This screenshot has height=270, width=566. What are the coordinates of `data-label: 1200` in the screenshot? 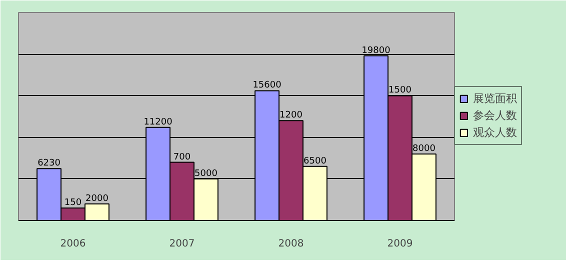 It's located at (291, 115).